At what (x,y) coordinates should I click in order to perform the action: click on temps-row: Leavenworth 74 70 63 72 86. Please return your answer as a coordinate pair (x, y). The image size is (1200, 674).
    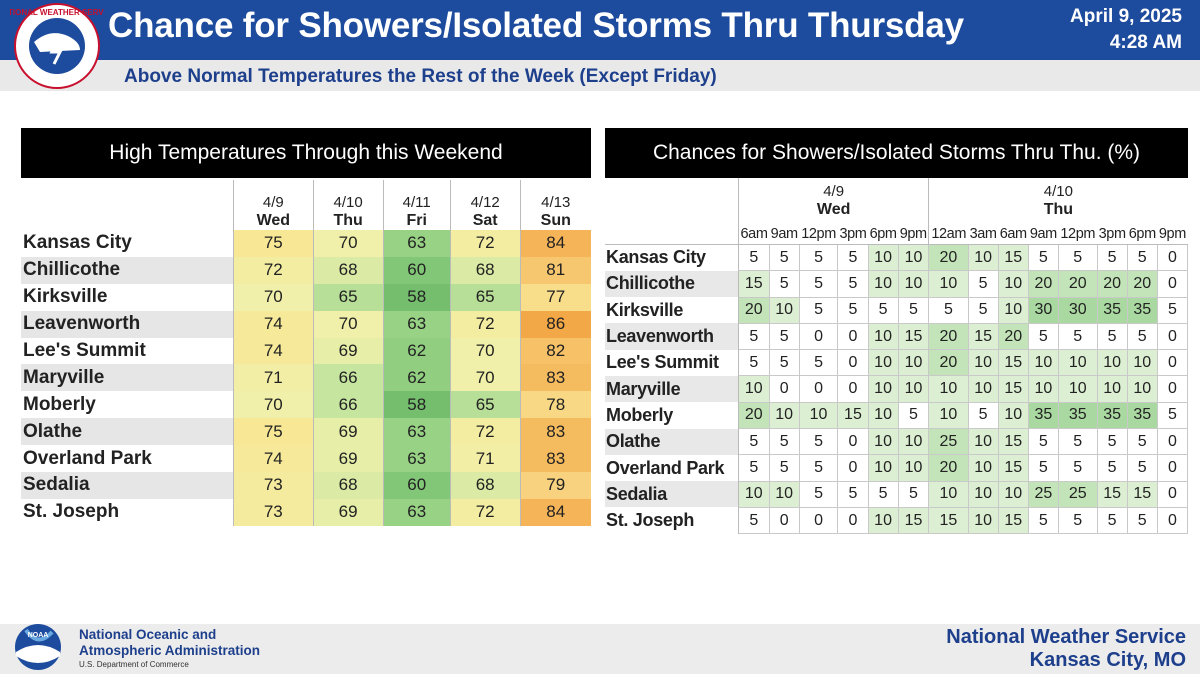
    Looking at the image, I should click on (306, 324).